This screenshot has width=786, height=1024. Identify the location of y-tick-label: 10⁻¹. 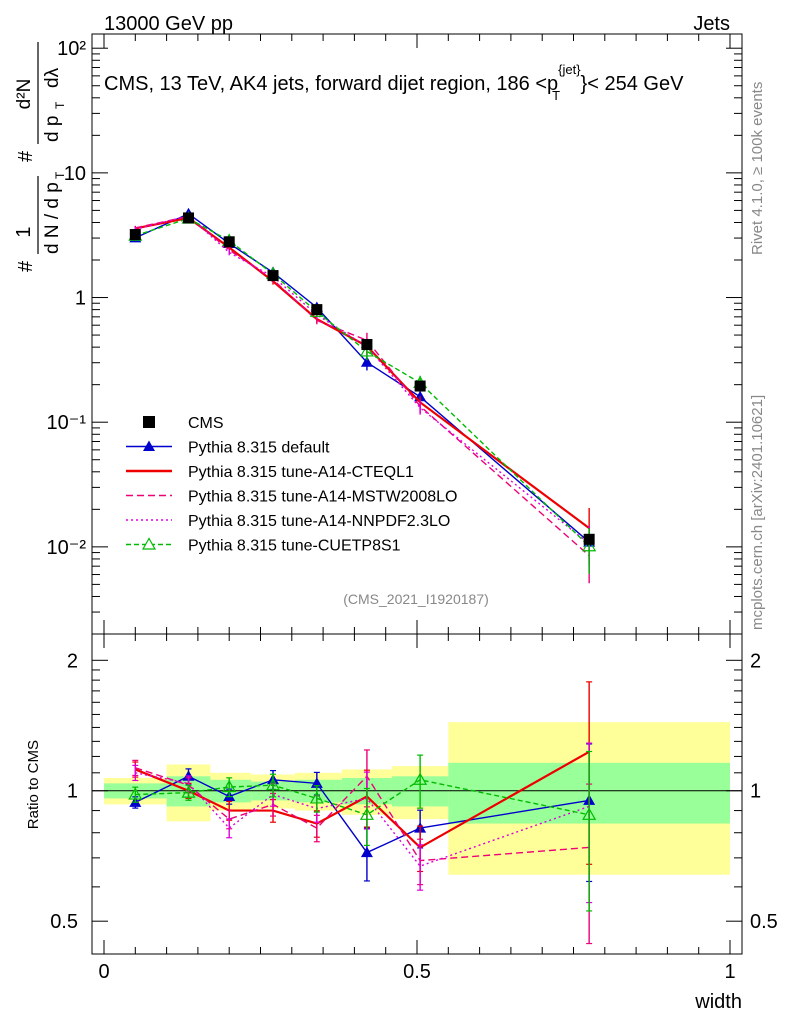
(67, 423).